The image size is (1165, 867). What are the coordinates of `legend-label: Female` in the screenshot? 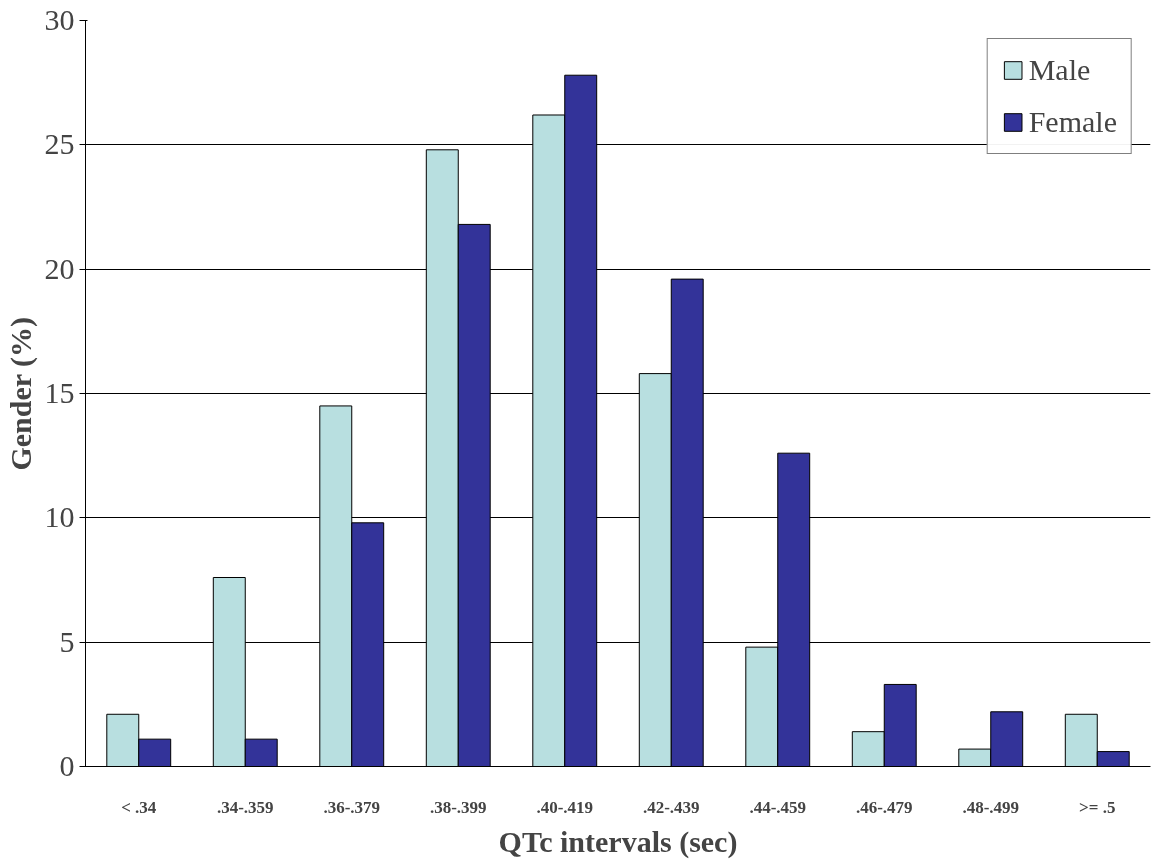 It's located at (1072, 122).